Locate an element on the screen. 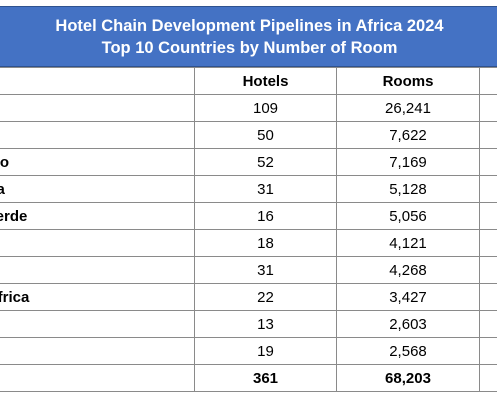 The image size is (497, 418). column-header-hotels: Hotels is located at coordinates (265, 81).